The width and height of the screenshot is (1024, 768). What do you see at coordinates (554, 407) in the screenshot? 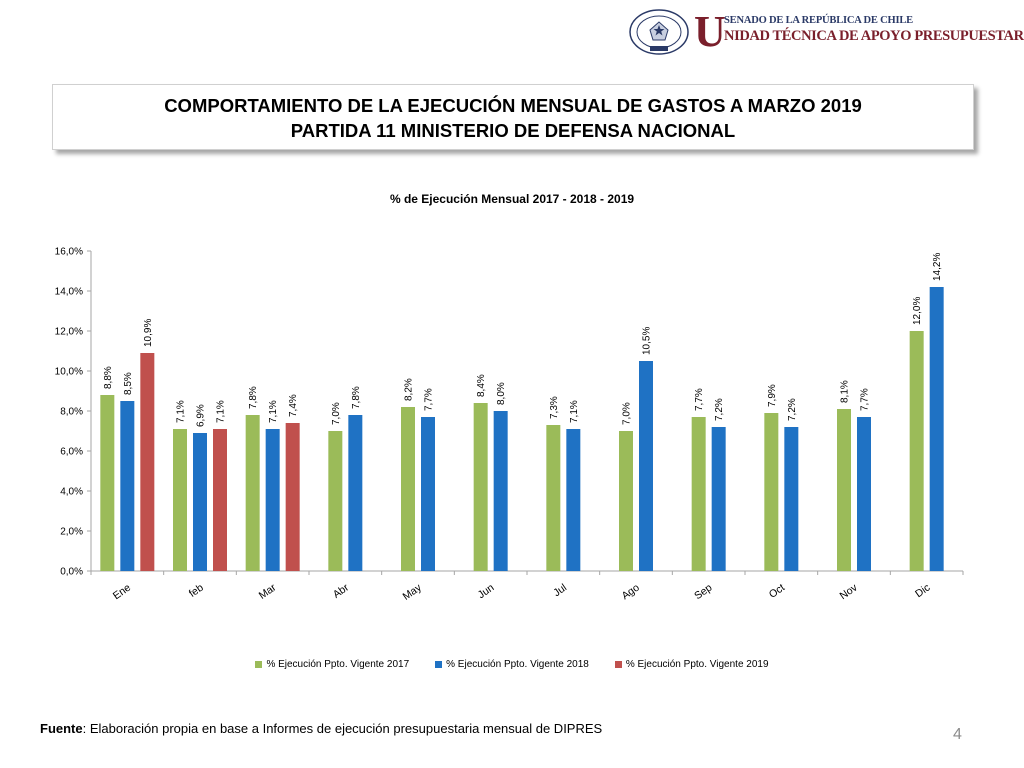
I see `data-label: 7,3%` at bounding box center [554, 407].